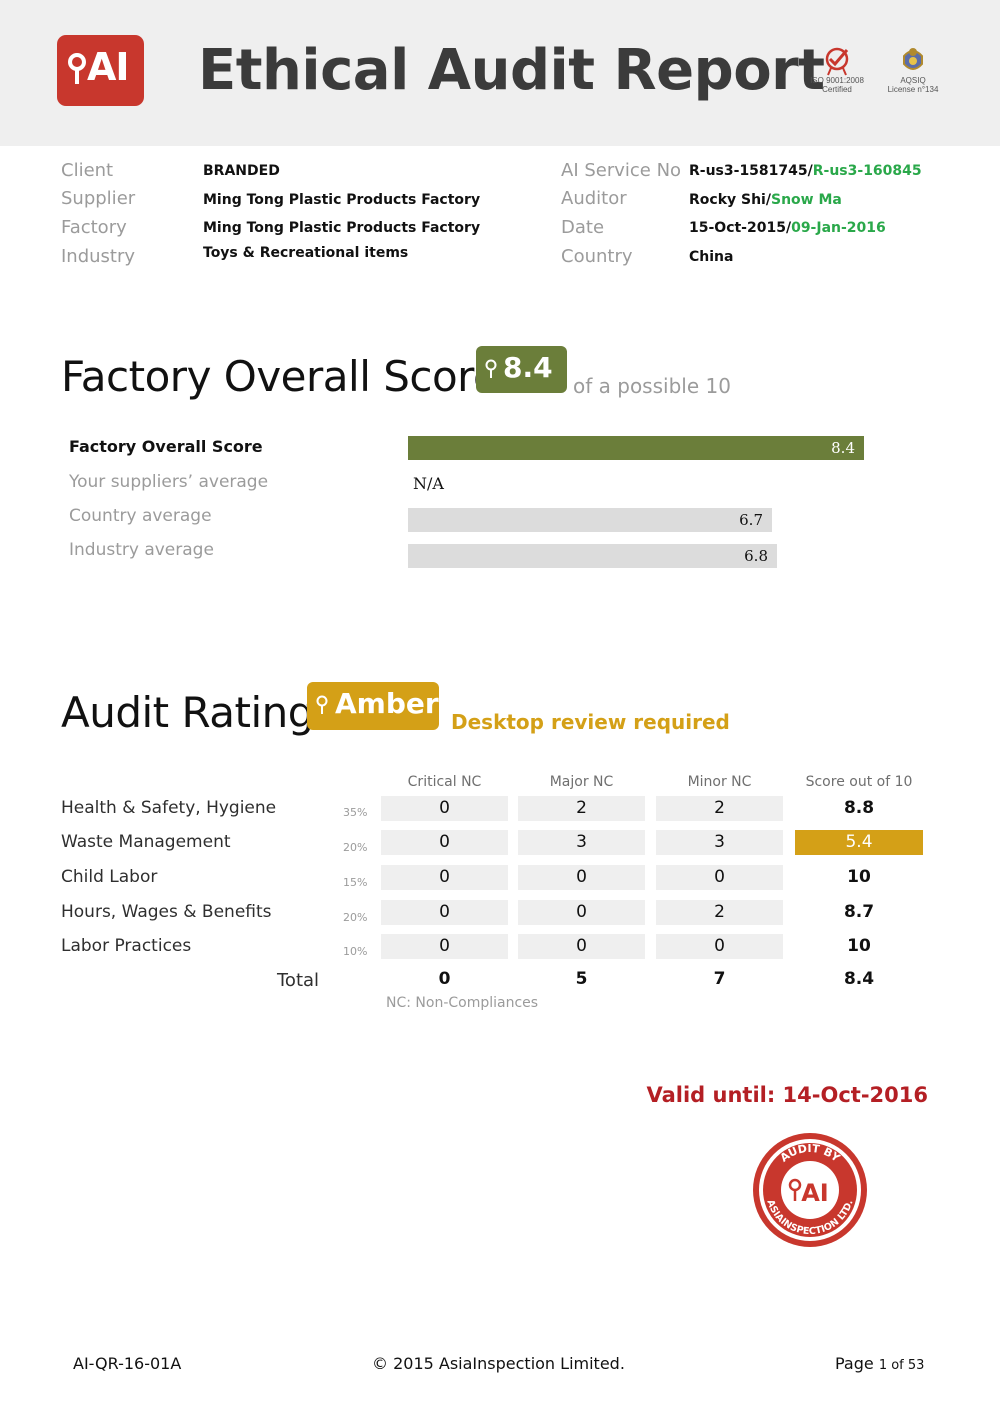 The width and height of the screenshot is (1000, 1415). Describe the element at coordinates (838, 228) in the screenshot. I see `date-secondary: 09-Jan-2016` at that location.